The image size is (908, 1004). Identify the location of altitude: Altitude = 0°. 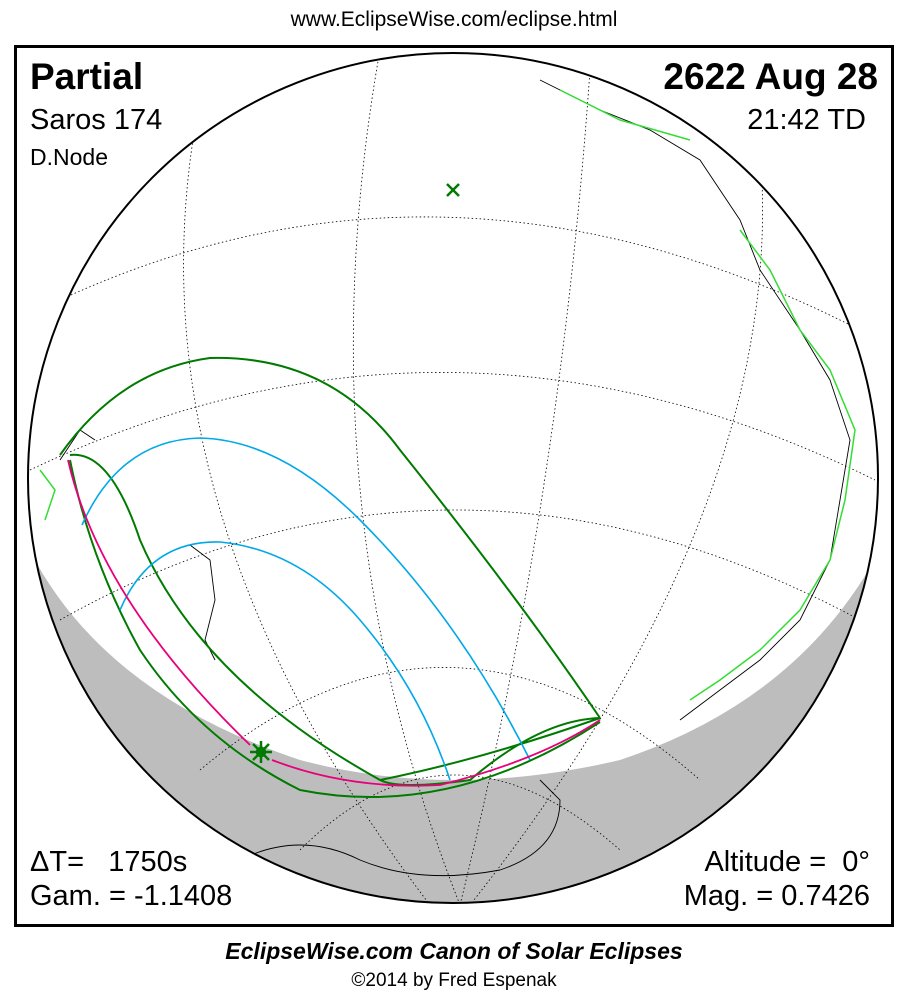
(787, 862).